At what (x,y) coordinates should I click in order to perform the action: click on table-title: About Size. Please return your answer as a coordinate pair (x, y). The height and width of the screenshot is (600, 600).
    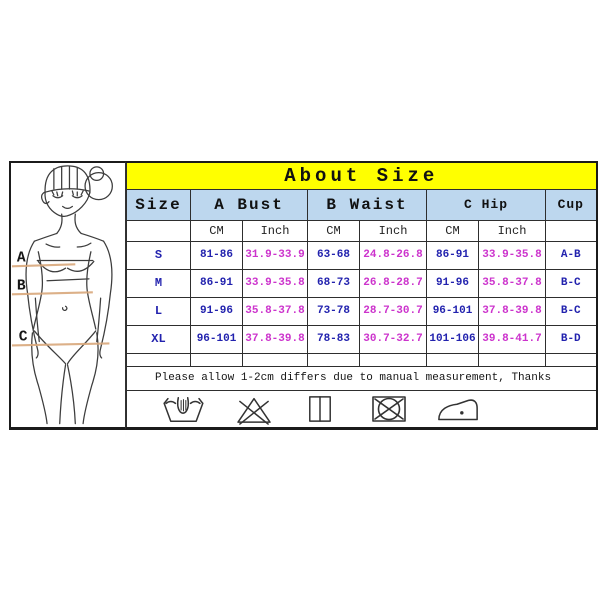
    Looking at the image, I should click on (361, 175).